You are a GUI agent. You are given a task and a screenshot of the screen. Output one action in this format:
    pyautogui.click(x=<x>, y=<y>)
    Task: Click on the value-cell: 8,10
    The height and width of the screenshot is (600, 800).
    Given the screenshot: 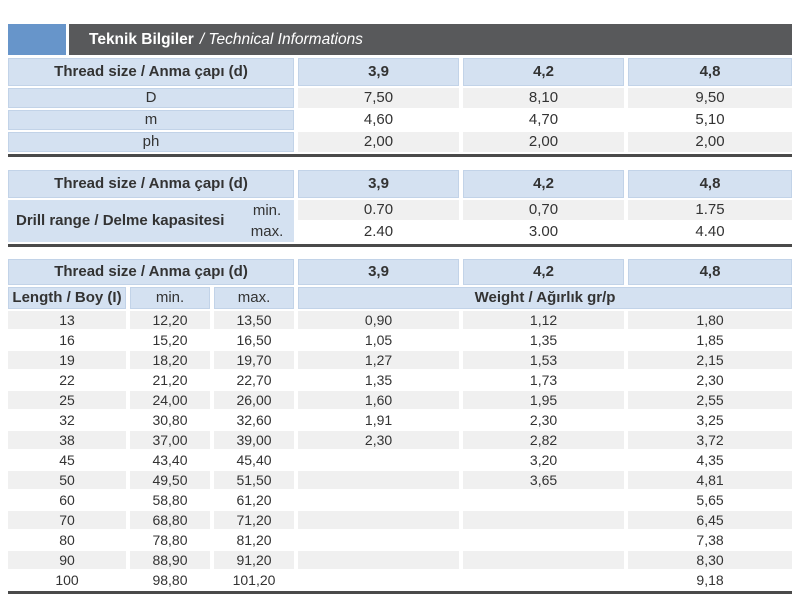 What is the action you would take?
    pyautogui.click(x=545, y=99)
    